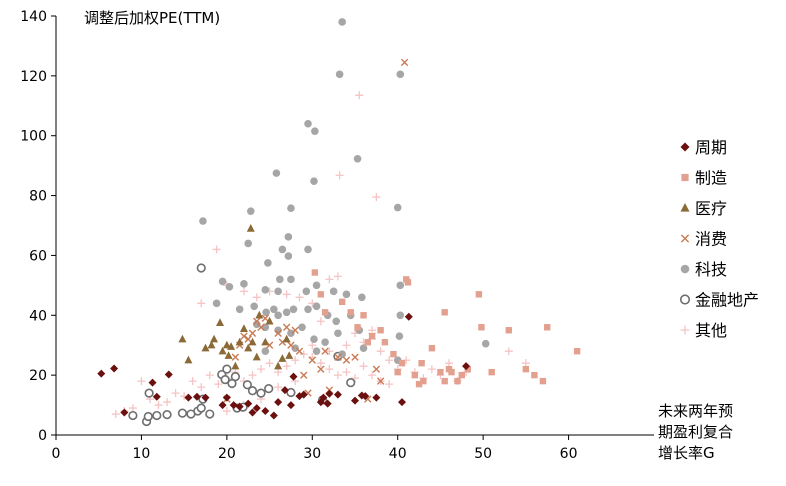  I want to click on x-ticks: 0 10 20 30 40 50 60, so click(315, 448).